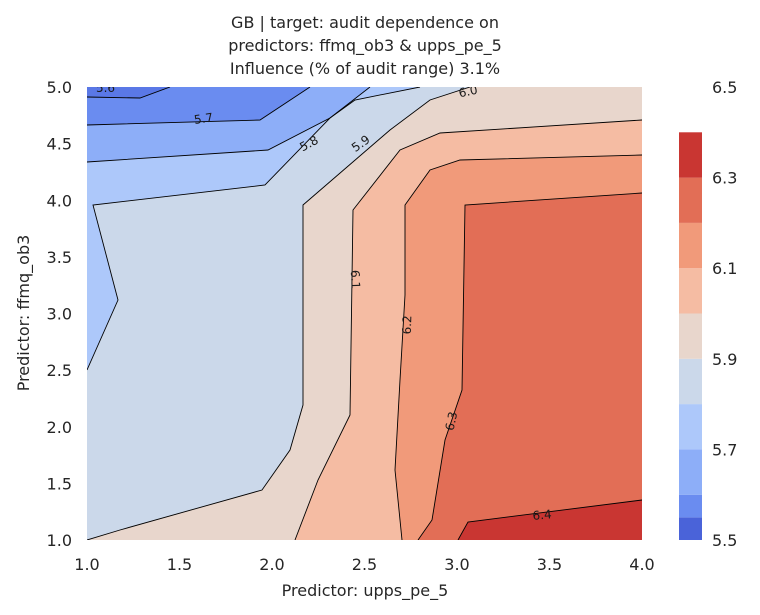 This screenshot has height=615, width=760. I want to click on colorbar-tick-label: 6.3, so click(724, 178).